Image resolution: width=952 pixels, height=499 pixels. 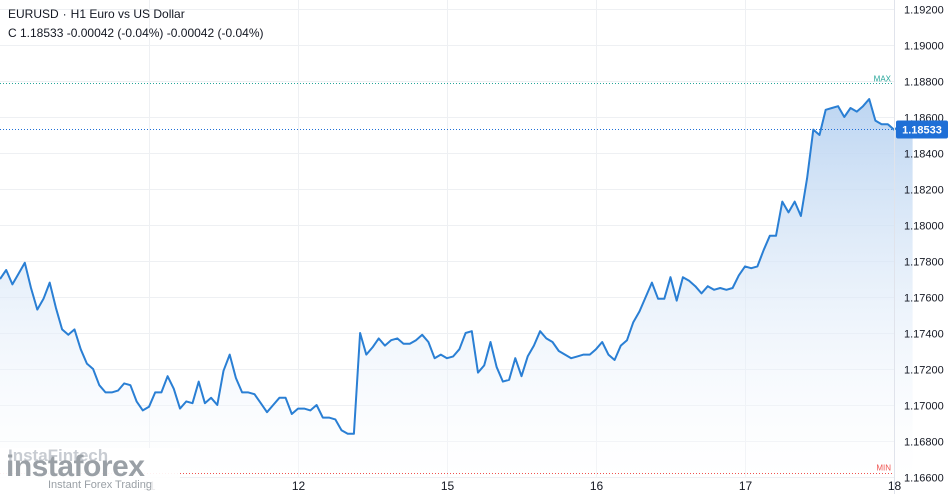 I want to click on y-tick-label: 1.16600, so click(x=924, y=479).